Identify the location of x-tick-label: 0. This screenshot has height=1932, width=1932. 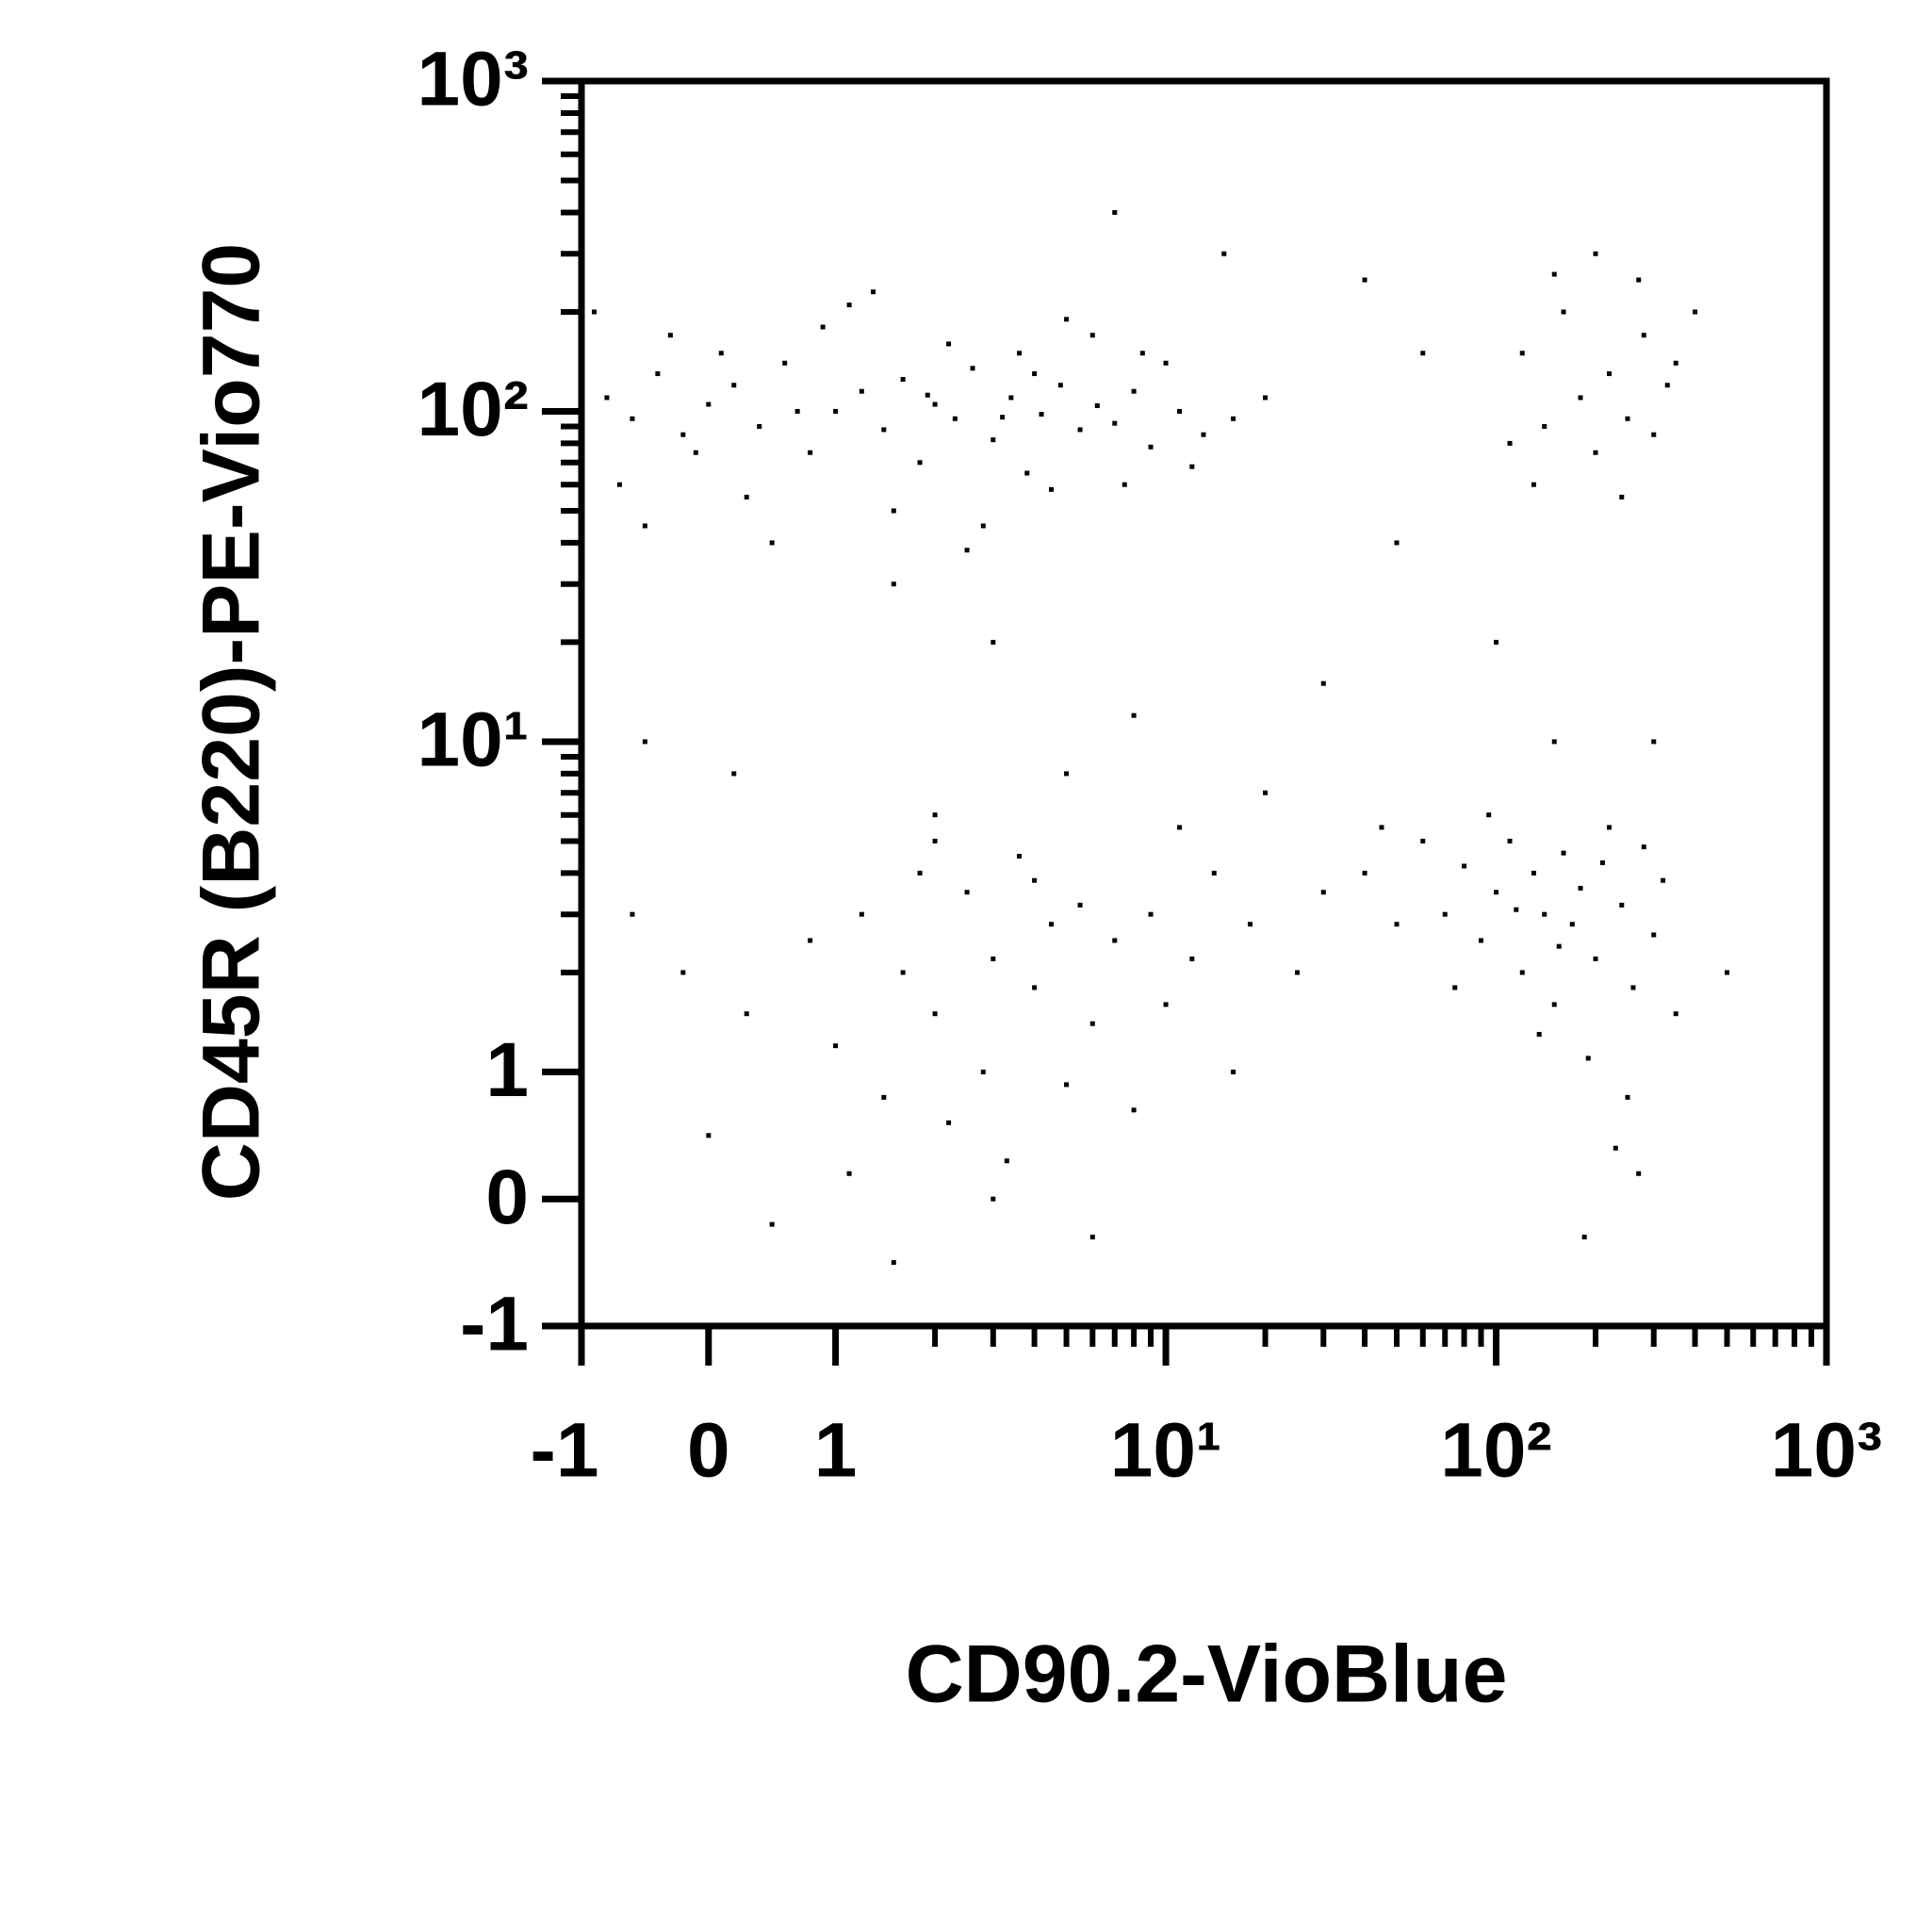
(708, 1451).